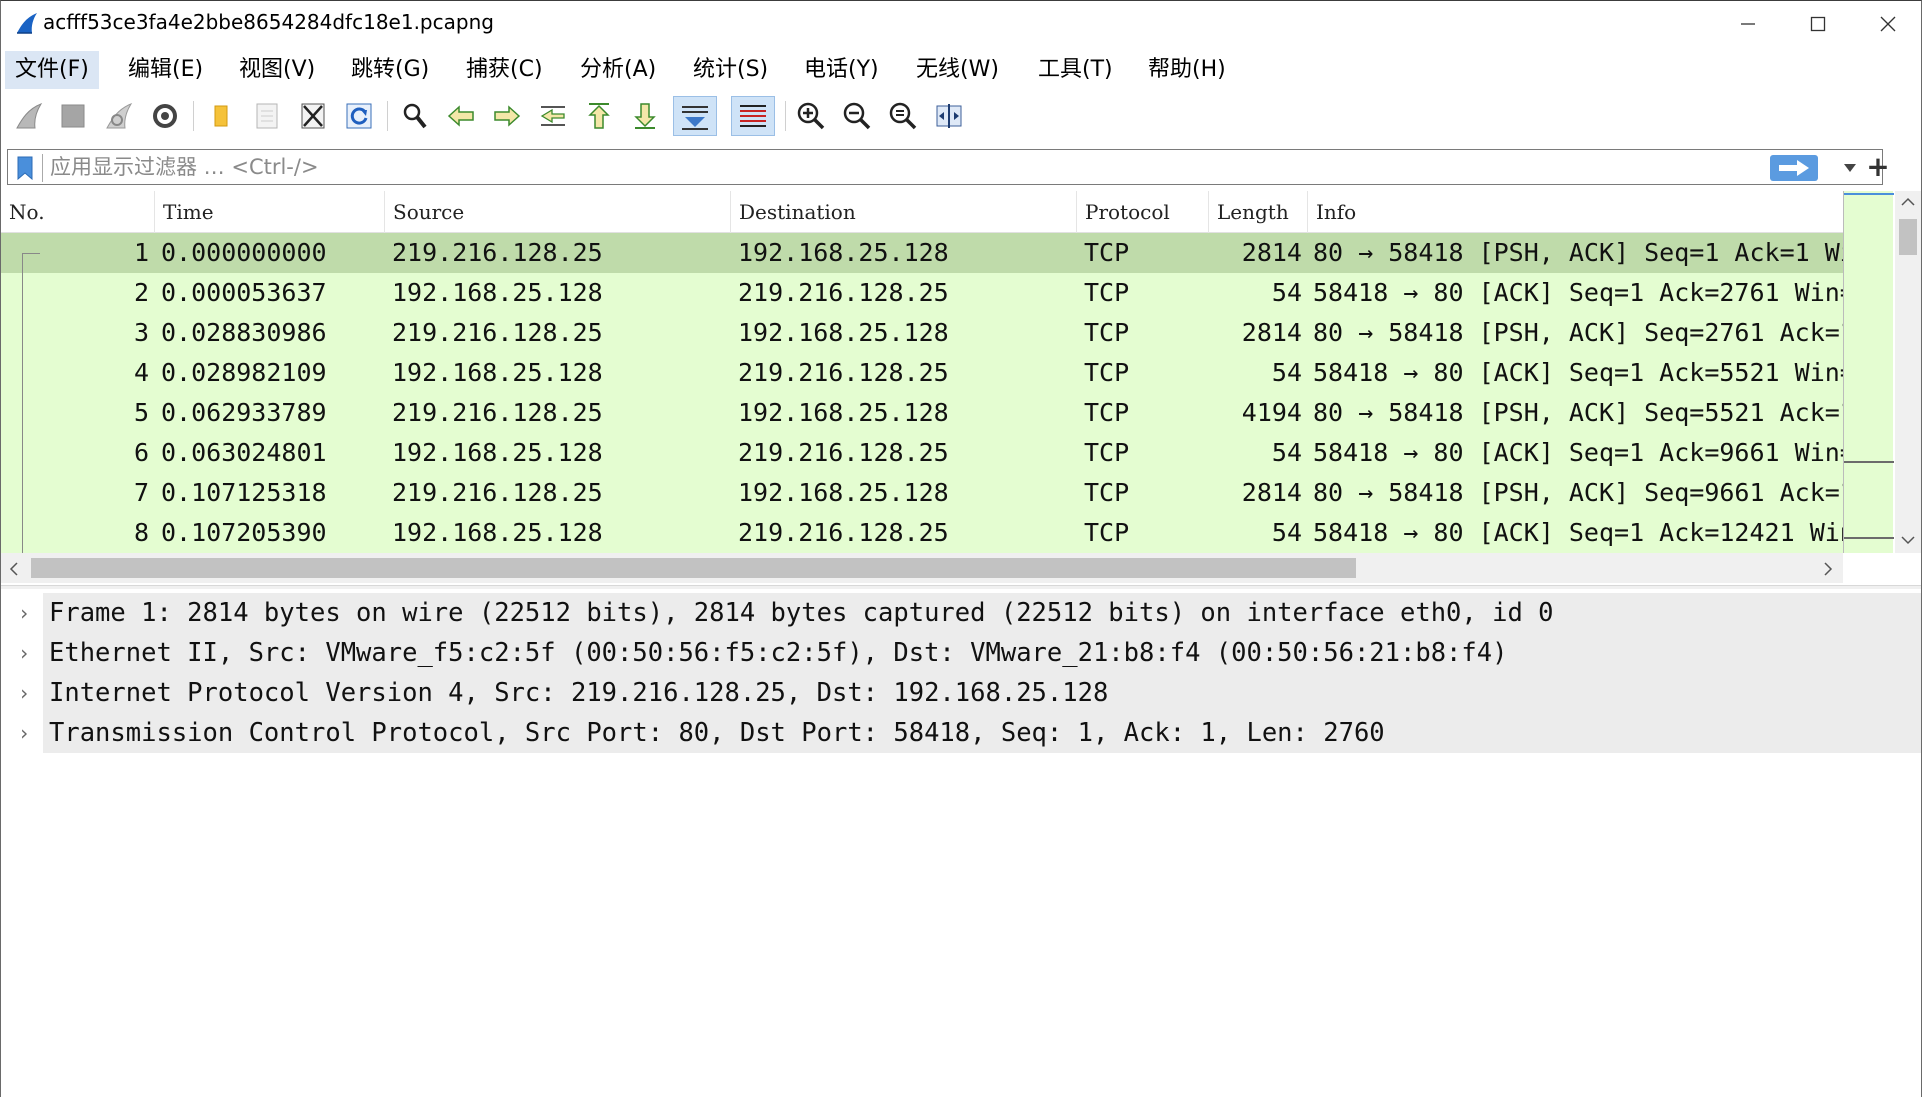 This screenshot has height=1097, width=1922. Describe the element at coordinates (31, 253) in the screenshot. I see `conversation-bracket-start` at that location.